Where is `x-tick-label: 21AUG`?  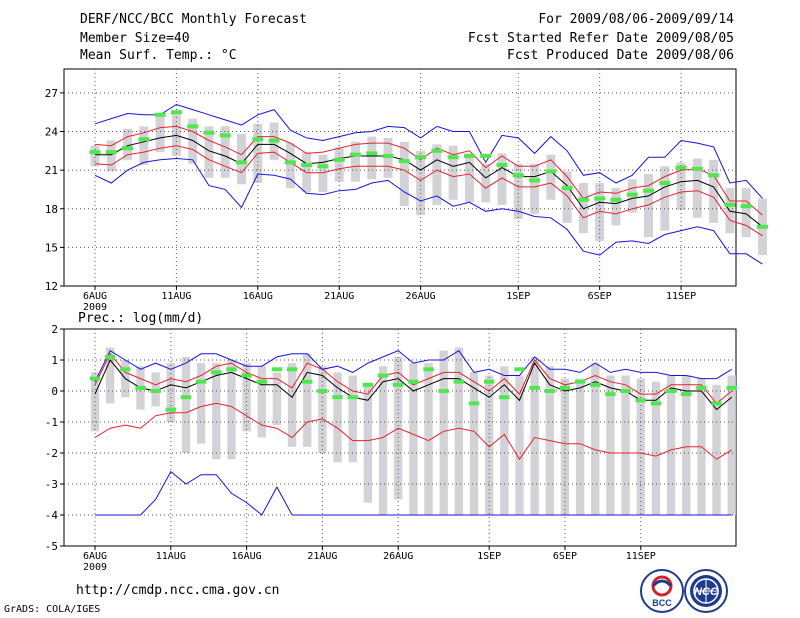
x-tick-label: 21AUG is located at coordinates (339, 296).